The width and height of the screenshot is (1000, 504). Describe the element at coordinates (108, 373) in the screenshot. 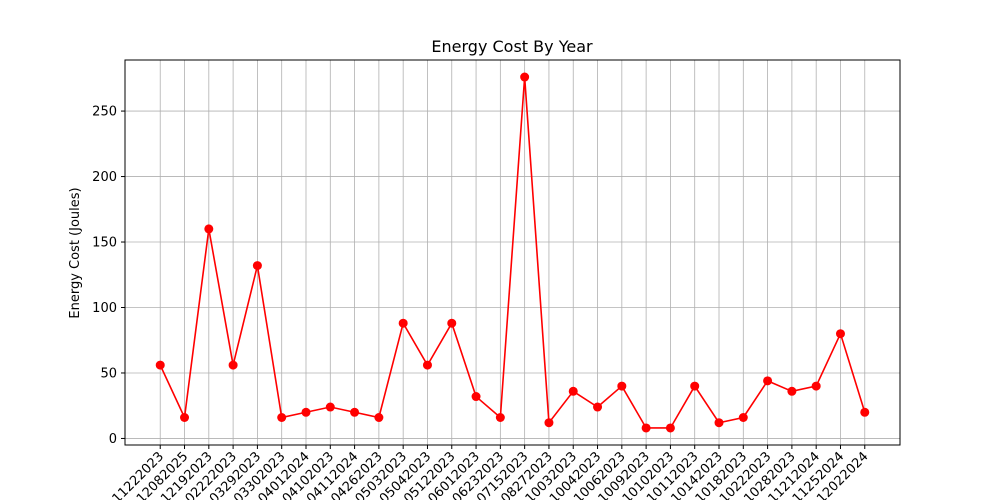

I see `y-tick-label: 50` at that location.